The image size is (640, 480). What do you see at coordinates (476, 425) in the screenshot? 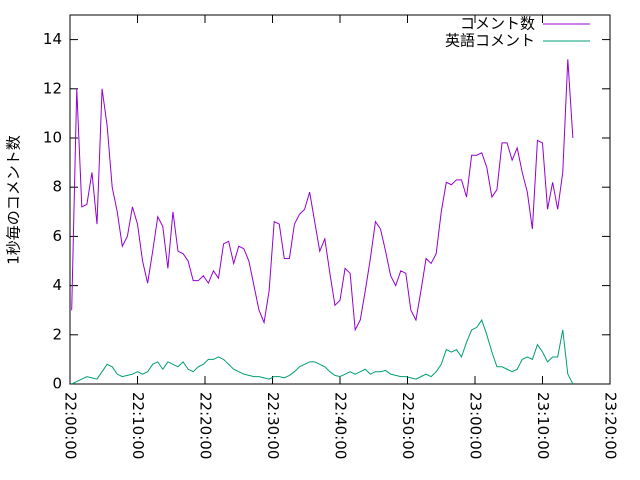
I see `x-tick-label: 23:00:00` at bounding box center [476, 425].